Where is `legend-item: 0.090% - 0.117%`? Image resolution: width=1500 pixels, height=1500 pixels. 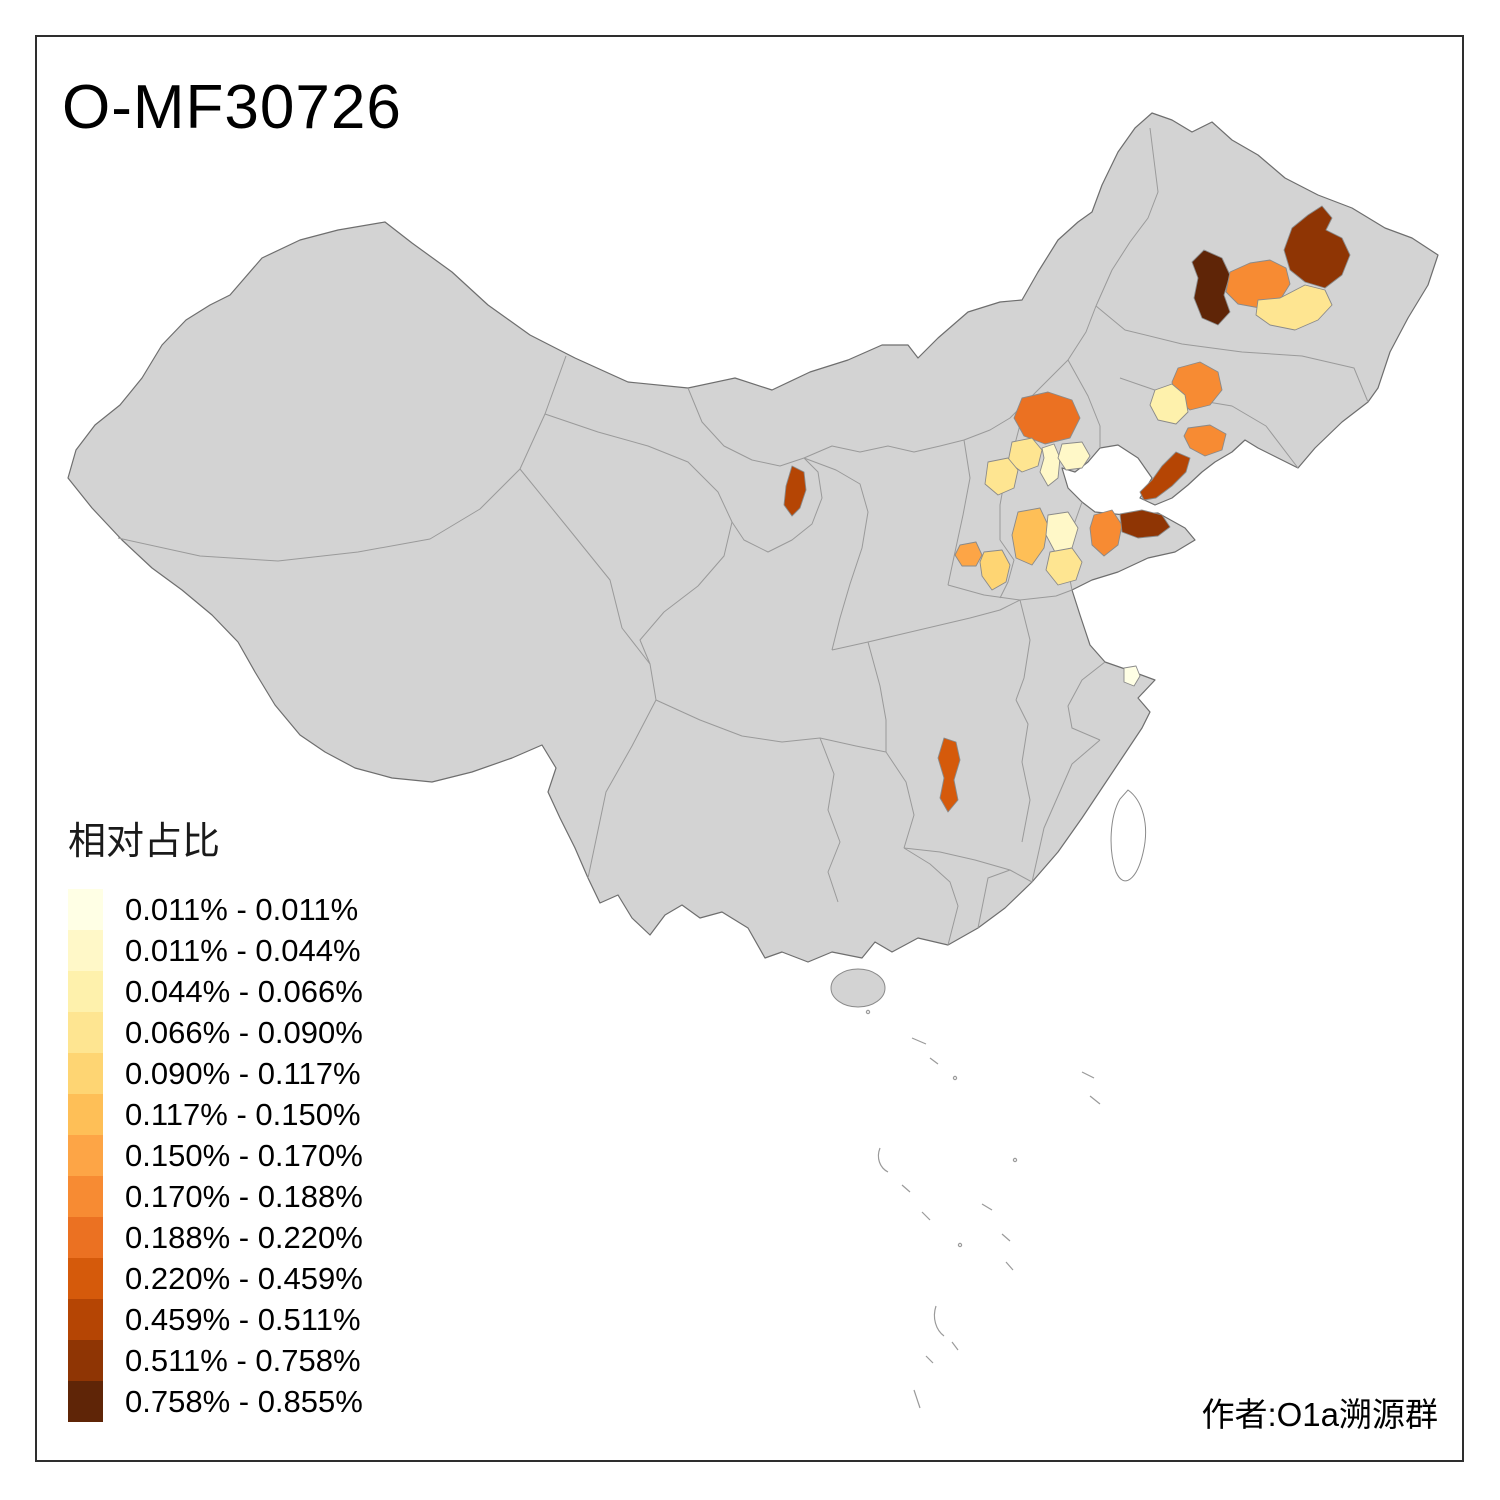 legend-item: 0.090% - 0.117% is located at coordinates (215, 1073).